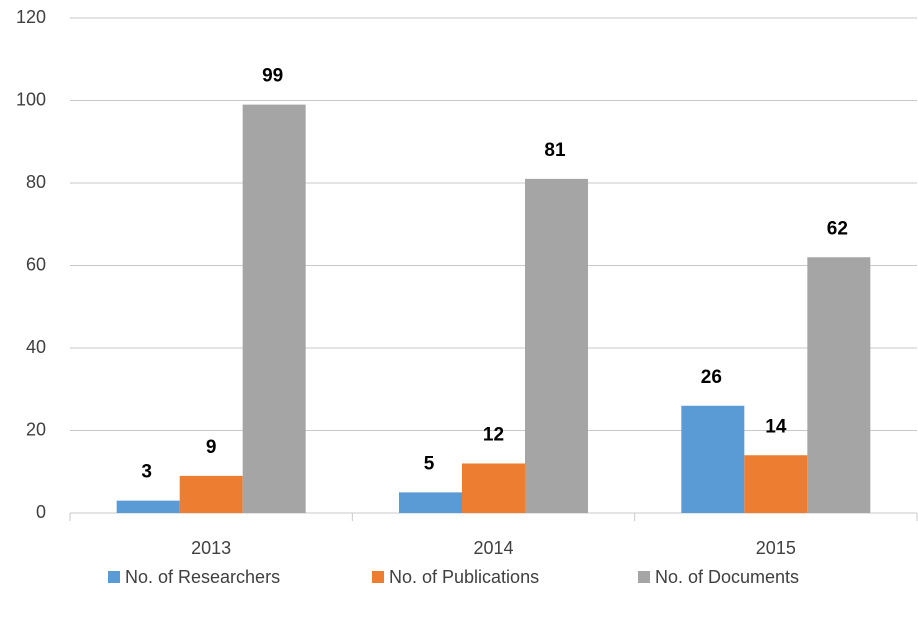 The width and height of the screenshot is (918, 619). Describe the element at coordinates (36, 264) in the screenshot. I see `y-tick-label: 60` at that location.